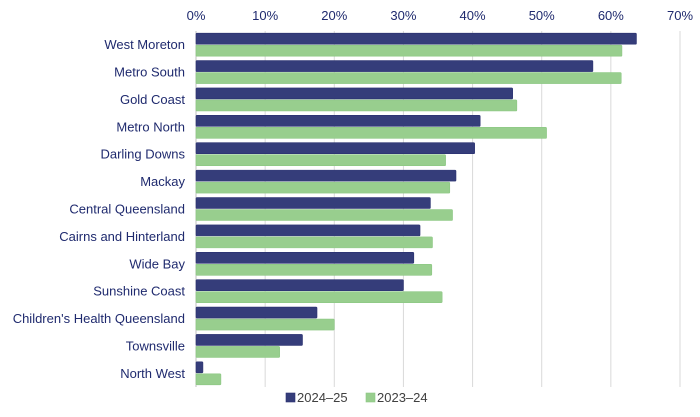 This screenshot has width=700, height=417. I want to click on x-tick-label: 60%, so click(611, 15).